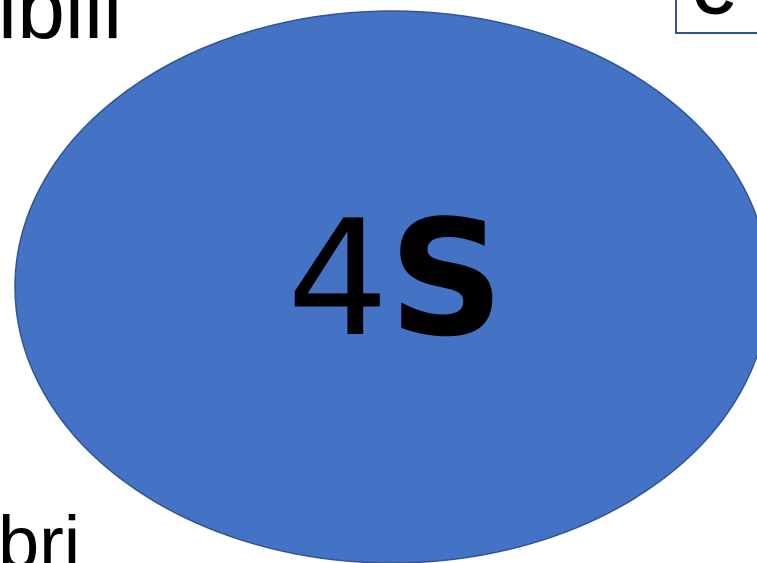 Image resolution: width=757 pixels, height=563 pixels. I want to click on clipped-text-top-left: ibili, so click(61, 28).